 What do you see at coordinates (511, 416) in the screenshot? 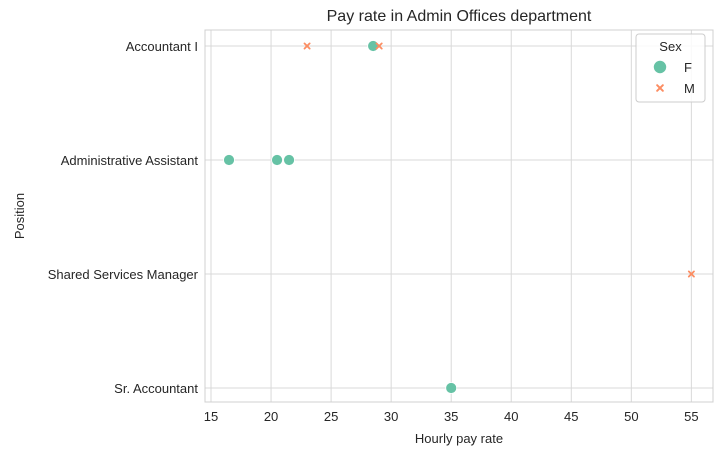
I see `x-tick-label: 40` at bounding box center [511, 416].